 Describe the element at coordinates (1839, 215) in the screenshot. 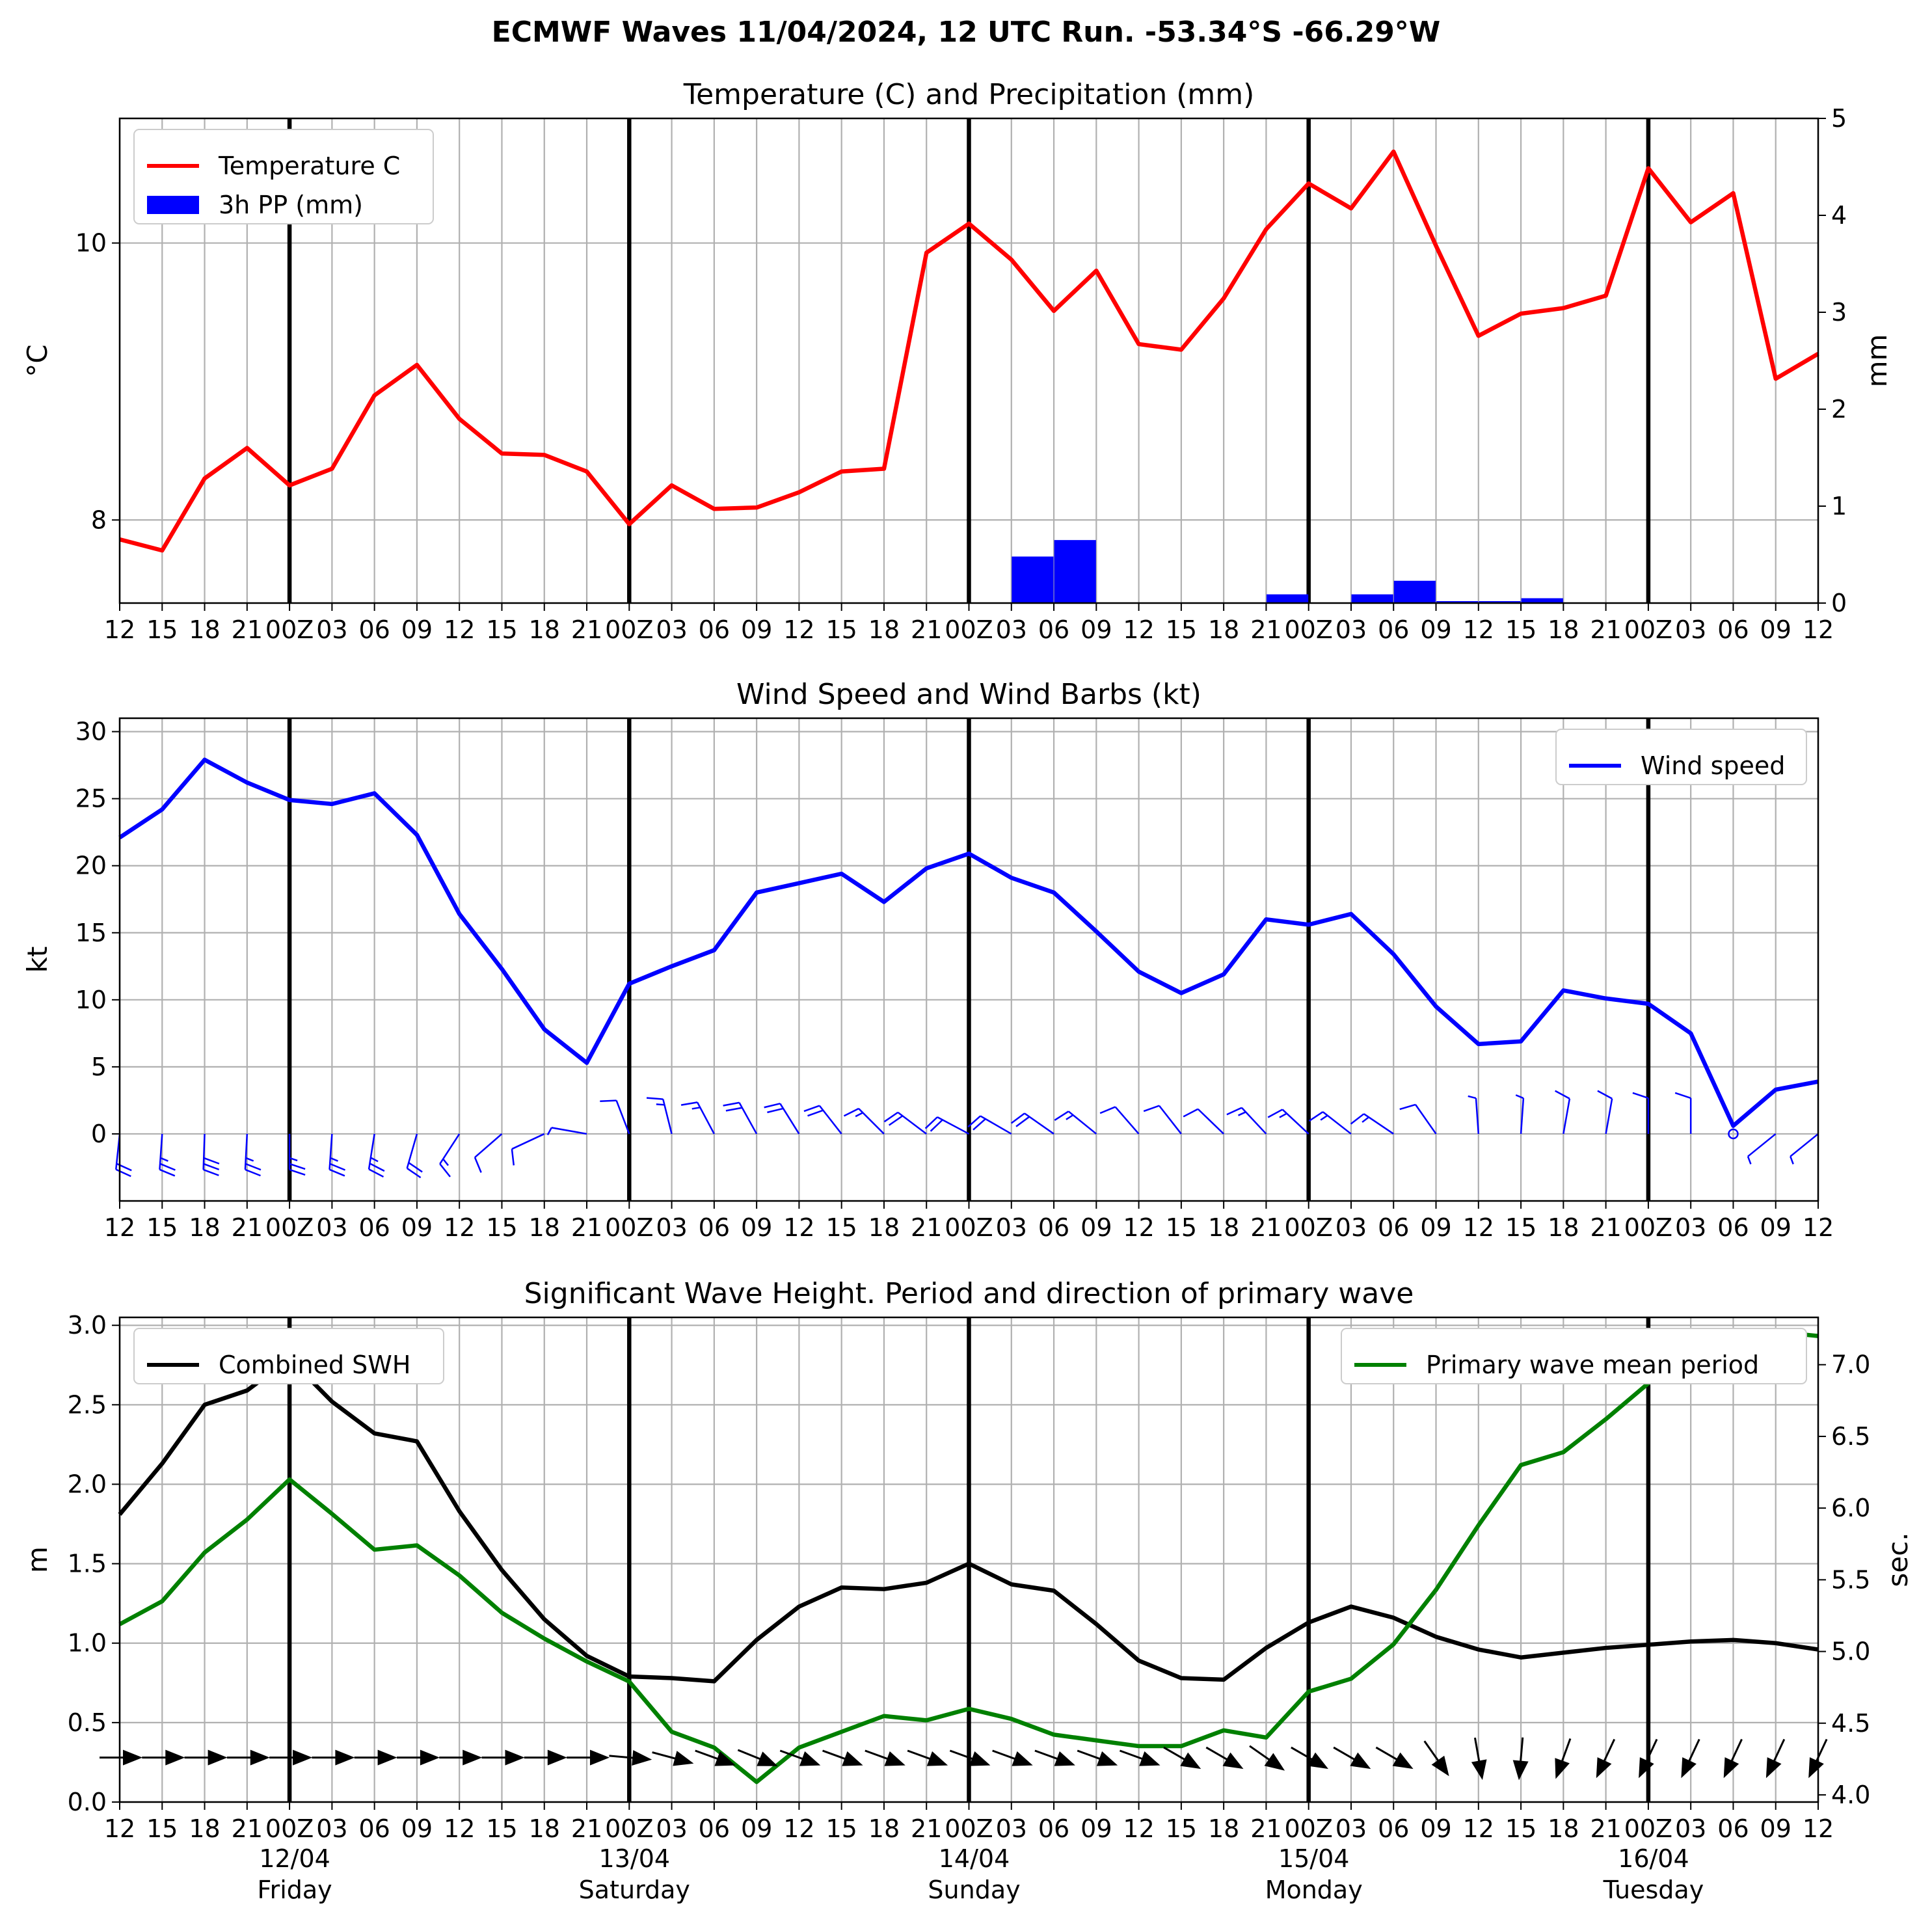

I see `y-right-tick-label: 4` at that location.